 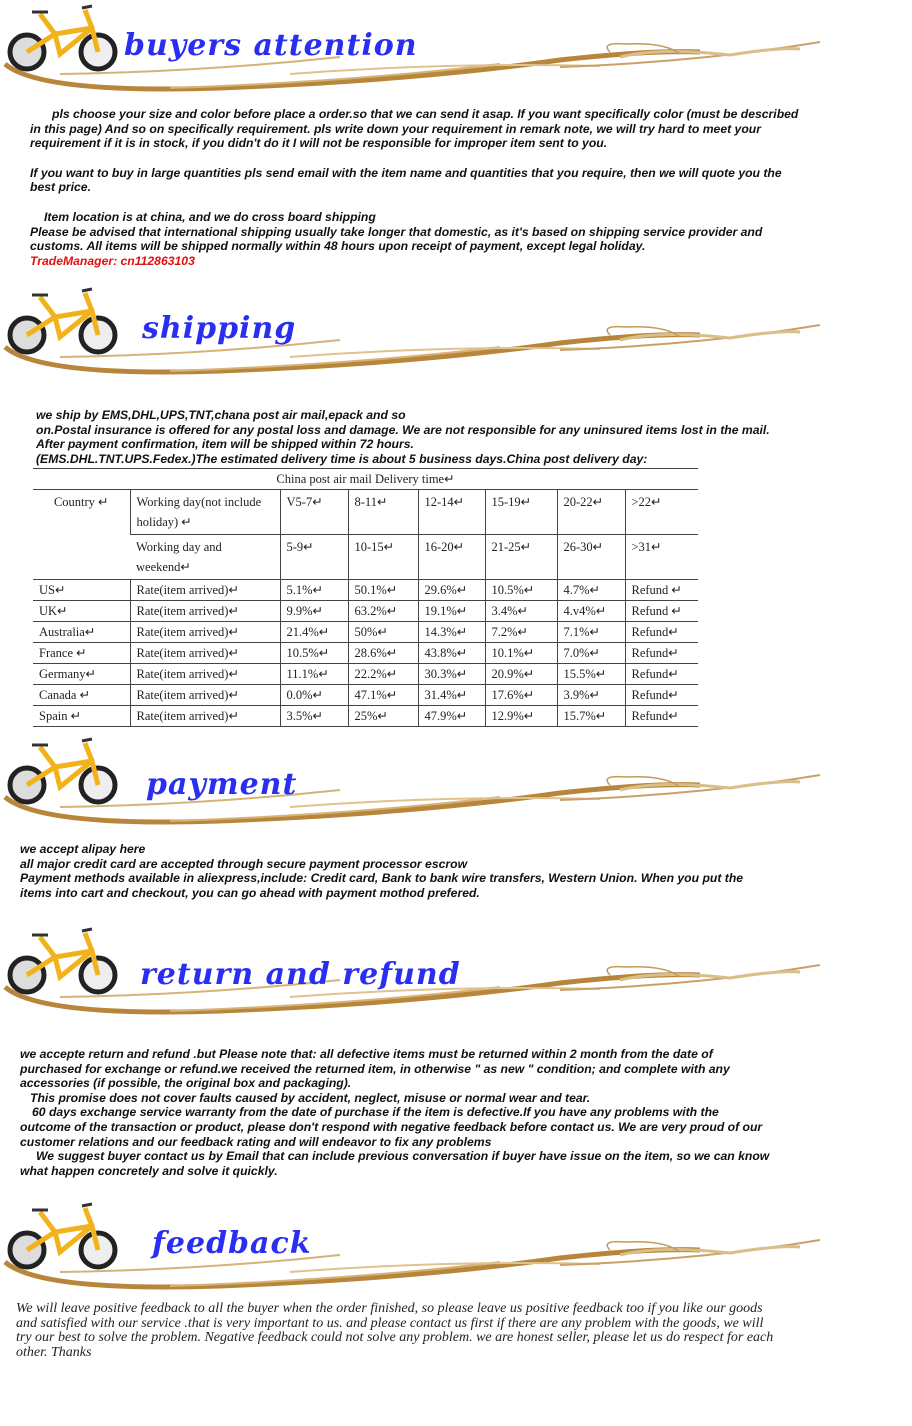 I want to click on section-title: payment, so click(x=222, y=784).